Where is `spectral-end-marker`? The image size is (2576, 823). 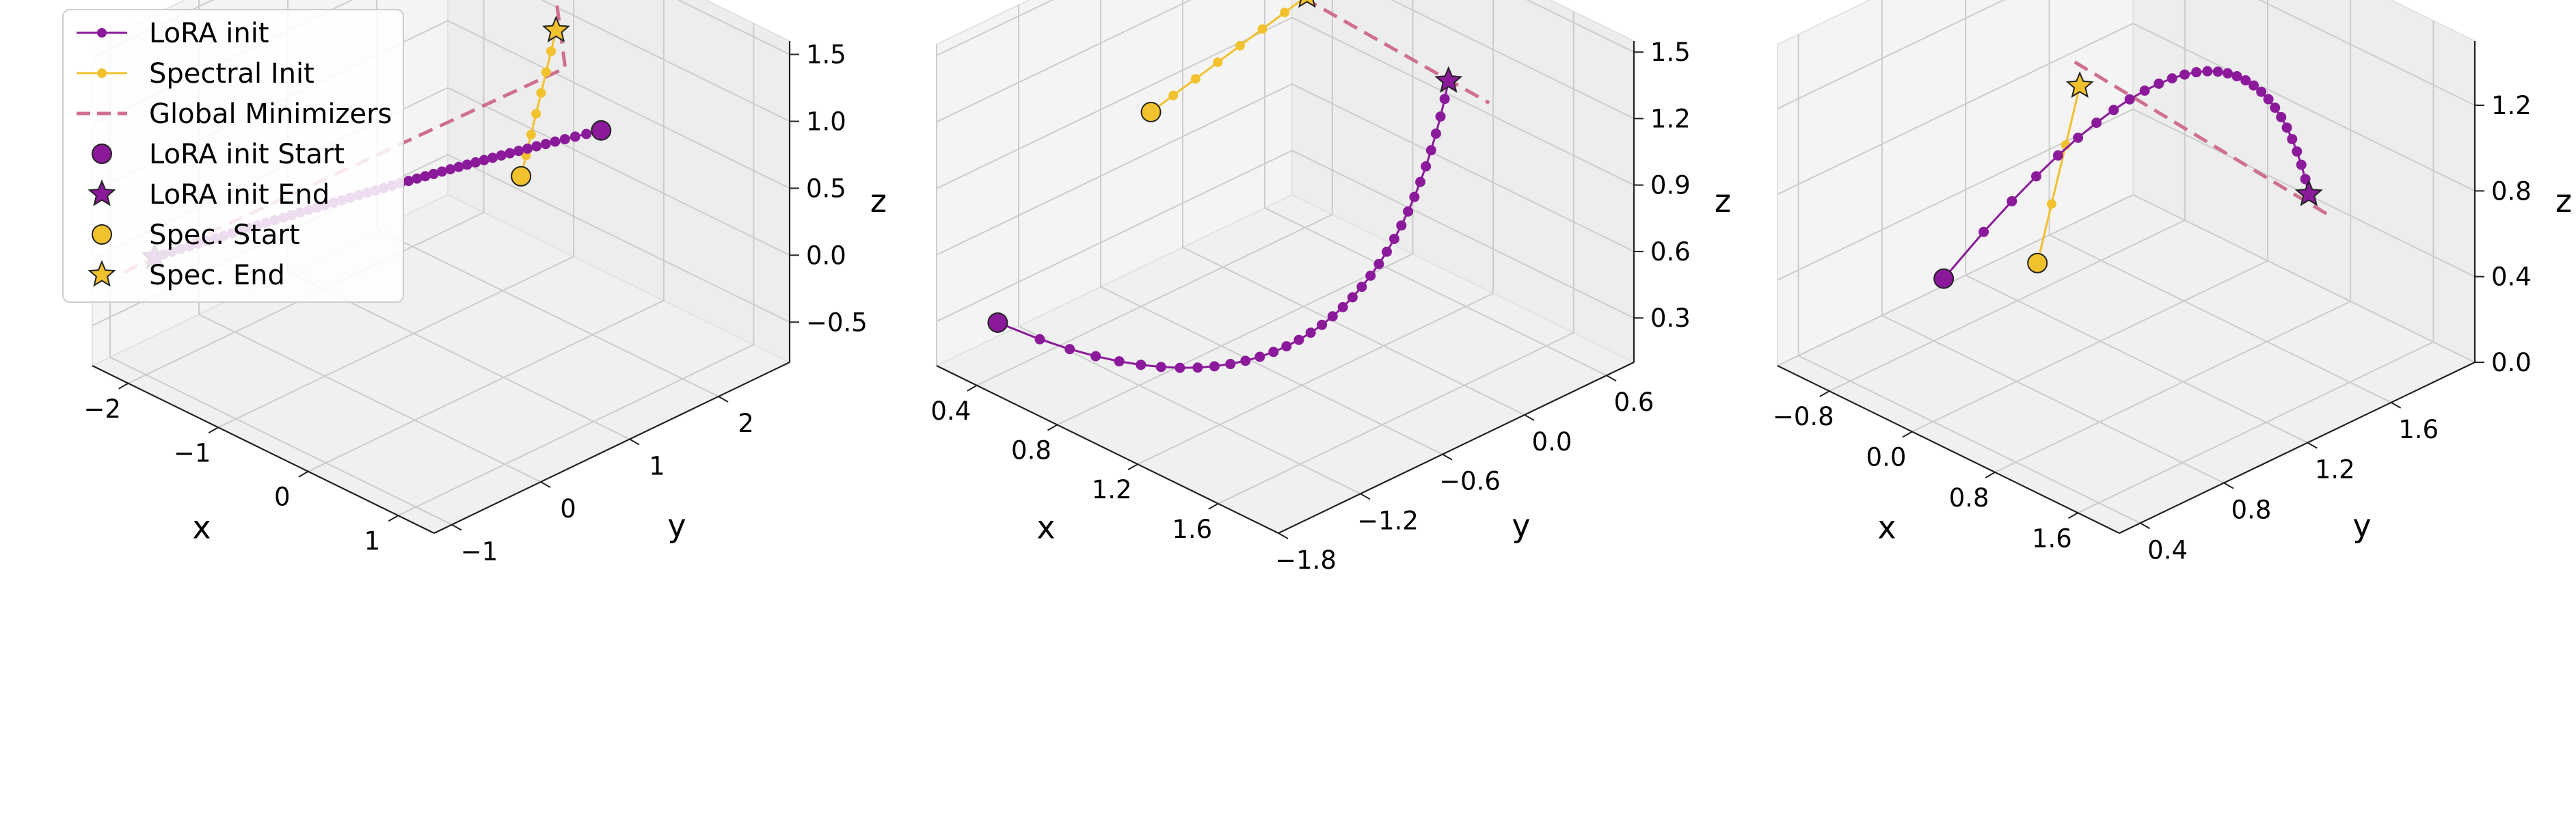
spectral-end-marker is located at coordinates (2079, 84).